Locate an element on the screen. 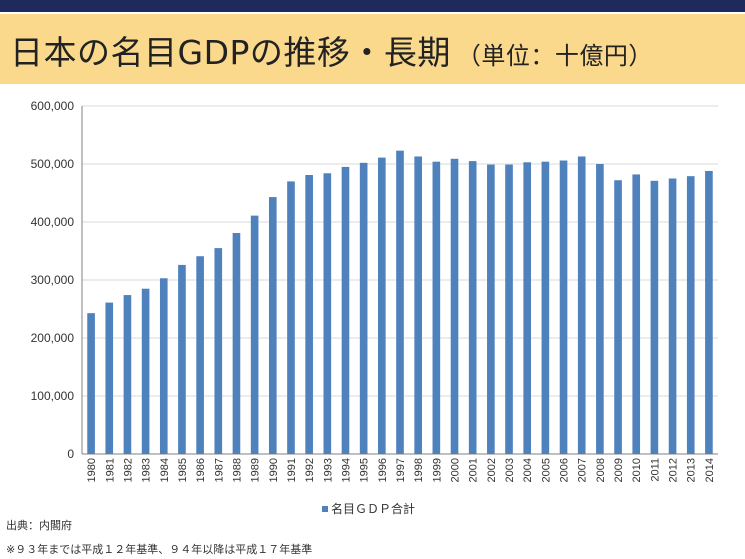 The height and width of the screenshot is (559, 745). legend-swatch is located at coordinates (325, 509).